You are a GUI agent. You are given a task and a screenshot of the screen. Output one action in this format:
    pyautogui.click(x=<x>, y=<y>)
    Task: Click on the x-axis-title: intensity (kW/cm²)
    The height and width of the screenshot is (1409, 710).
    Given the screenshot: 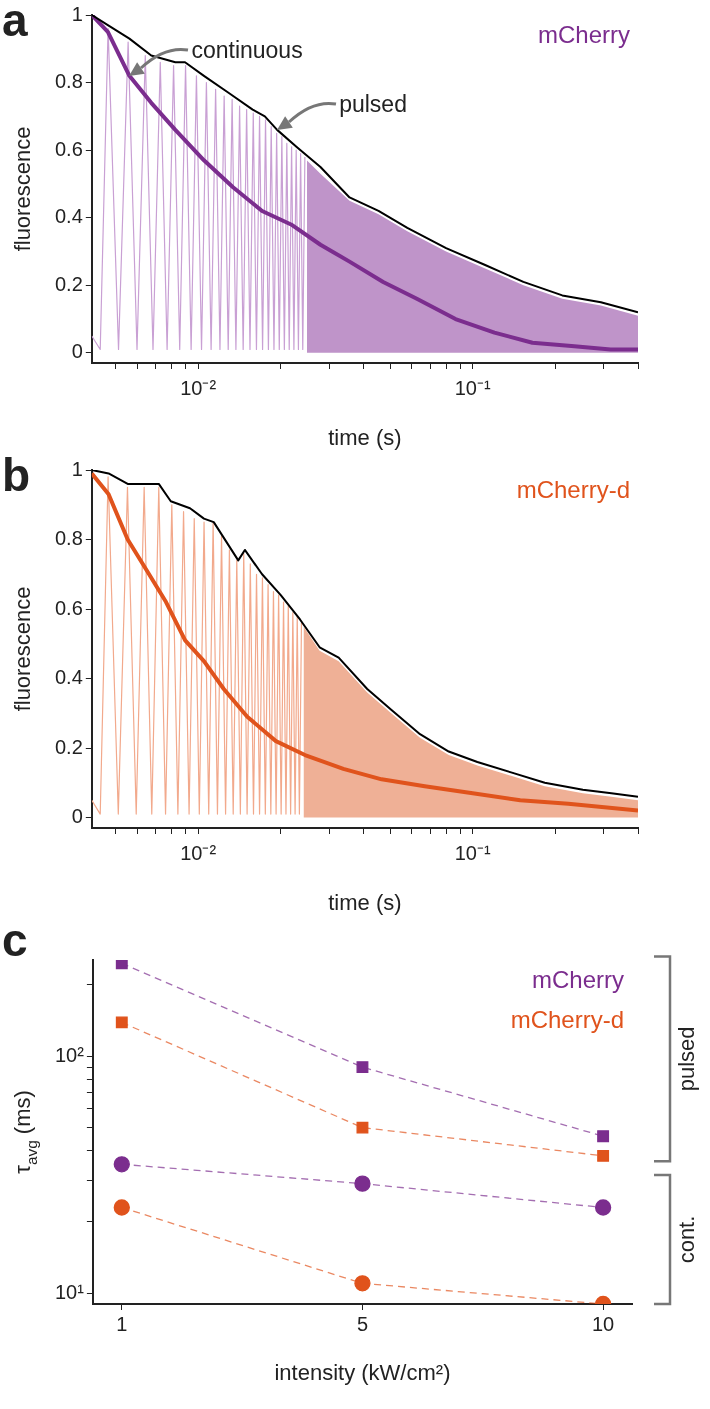 What is the action you would take?
    pyautogui.click(x=362, y=1372)
    